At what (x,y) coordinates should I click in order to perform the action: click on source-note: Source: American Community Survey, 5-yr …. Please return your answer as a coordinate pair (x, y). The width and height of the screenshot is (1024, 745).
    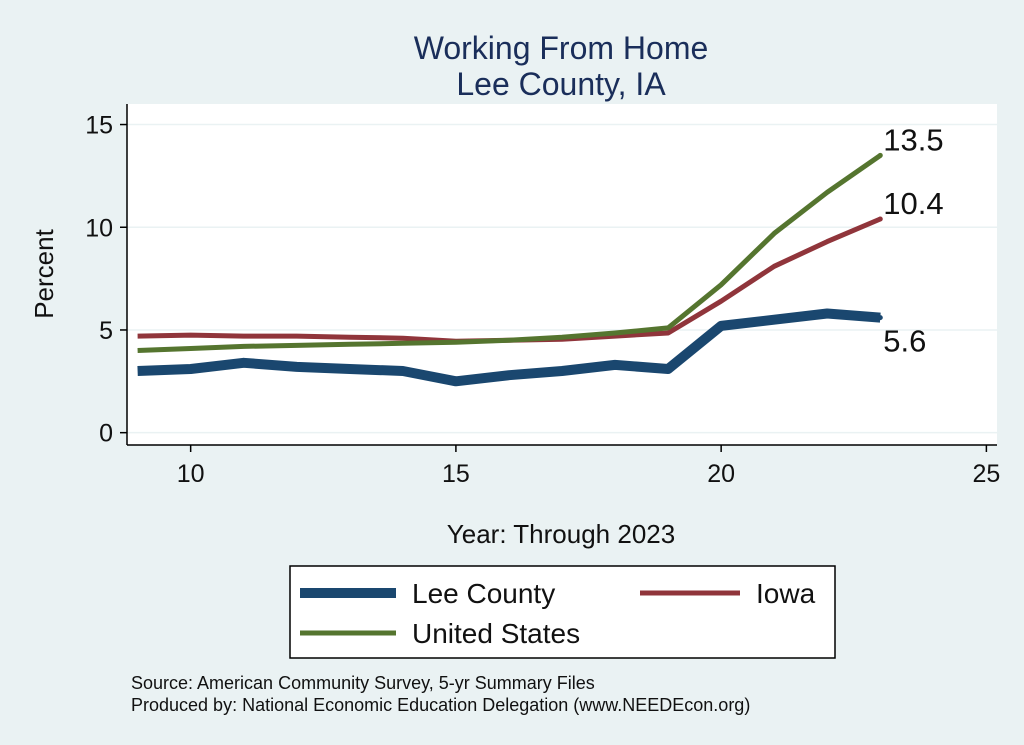
    Looking at the image, I should click on (363, 683).